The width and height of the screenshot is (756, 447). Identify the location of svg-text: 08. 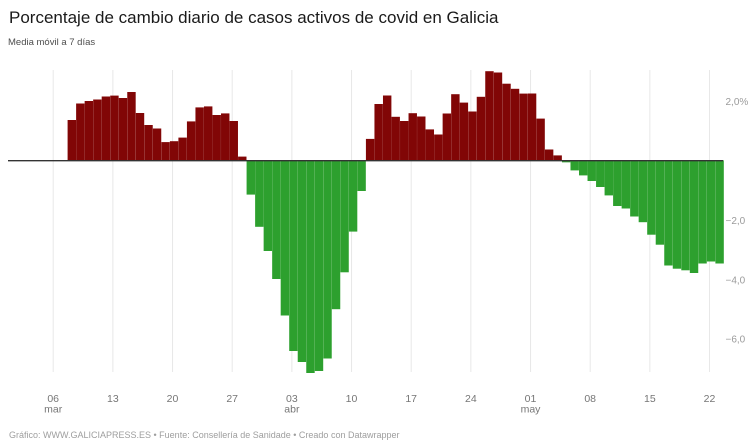
(590, 399).